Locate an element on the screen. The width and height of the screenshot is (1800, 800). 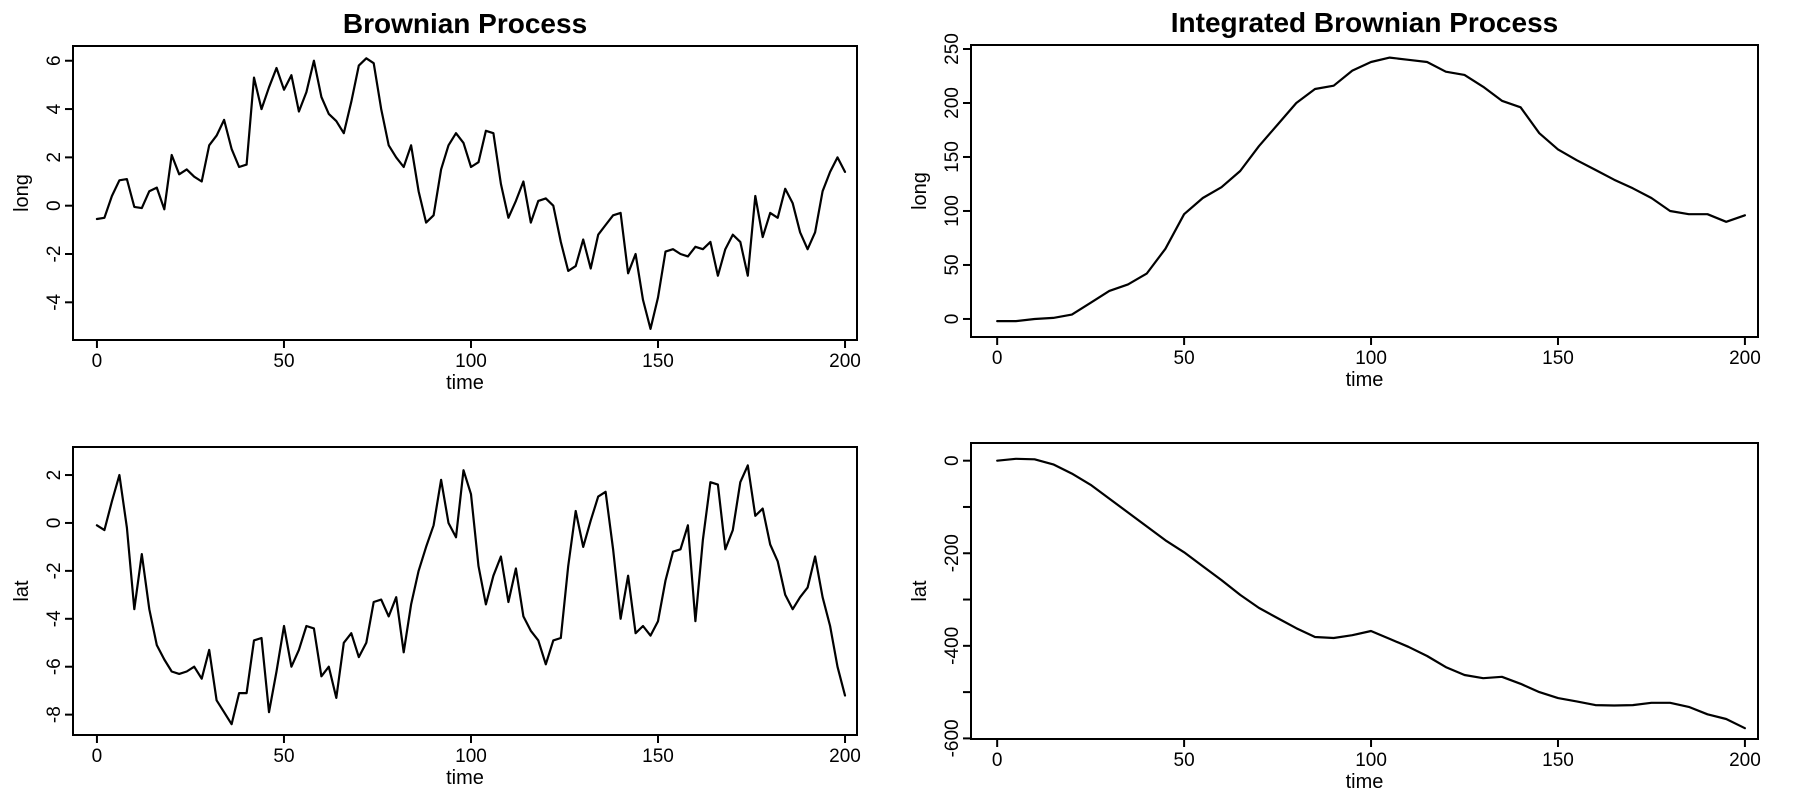
y-tick-label: 4 is located at coordinates (54, 108).